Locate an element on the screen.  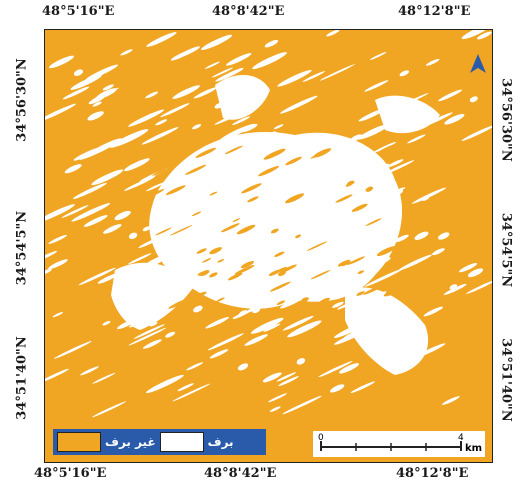
left-coord-north-wrap: 34°56'30"N is located at coordinates (22, 100).